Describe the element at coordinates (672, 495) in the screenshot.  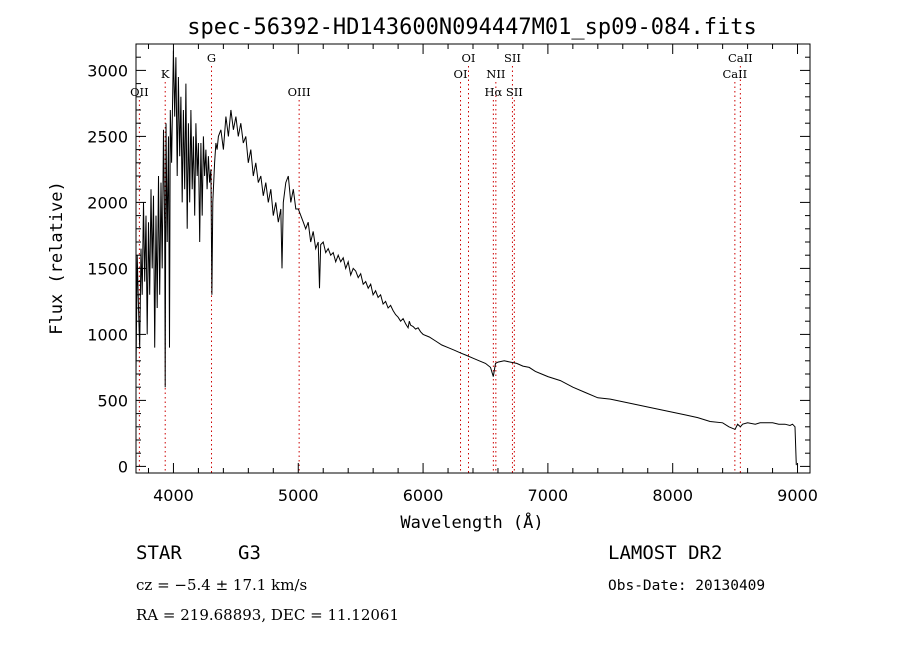
I see `x-tick-label: 8000` at that location.